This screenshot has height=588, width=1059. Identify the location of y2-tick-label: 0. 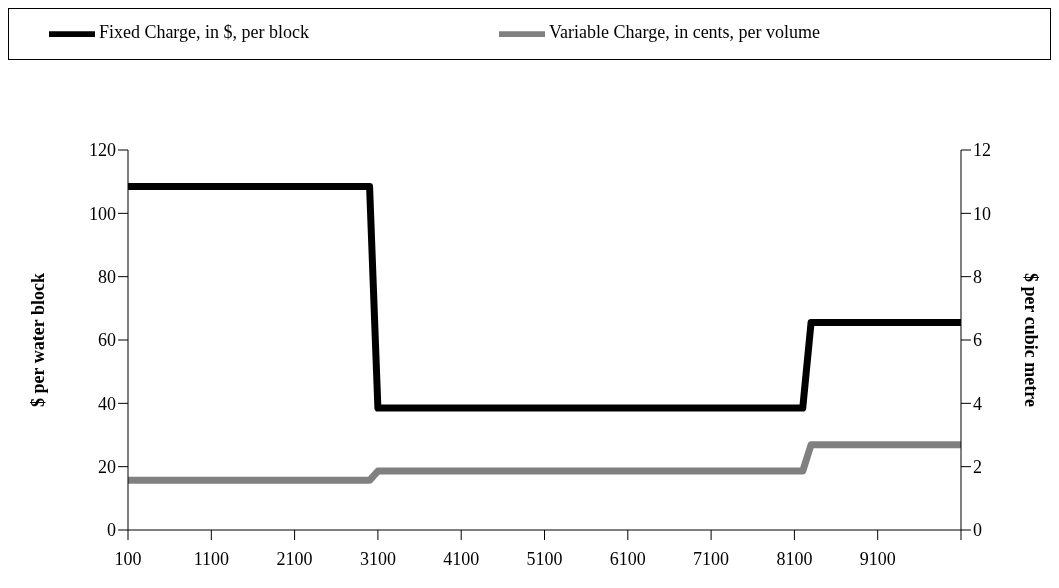
(977, 530).